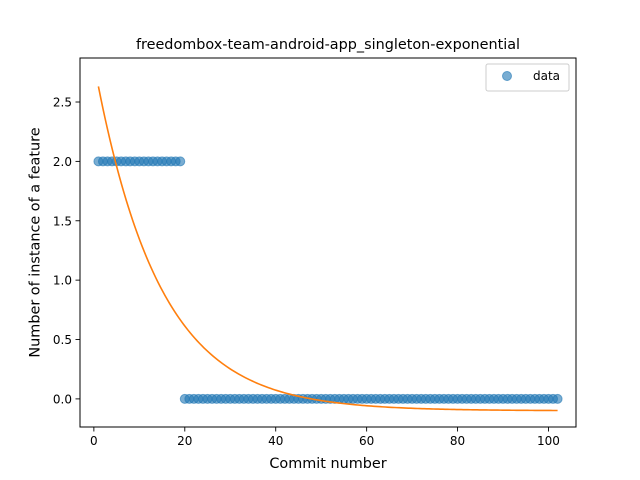 Image resolution: width=640 pixels, height=480 pixels. What do you see at coordinates (327, 464) in the screenshot?
I see `x-axis-label: Commit number` at bounding box center [327, 464].